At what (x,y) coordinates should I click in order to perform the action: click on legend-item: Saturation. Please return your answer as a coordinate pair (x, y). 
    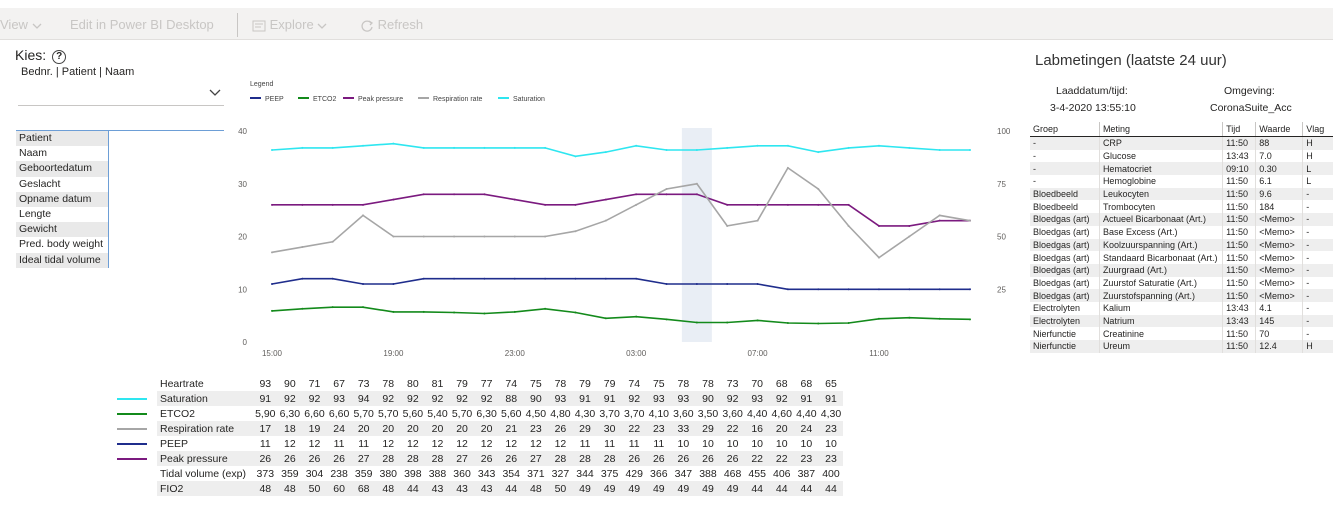
    Looking at the image, I should click on (529, 99).